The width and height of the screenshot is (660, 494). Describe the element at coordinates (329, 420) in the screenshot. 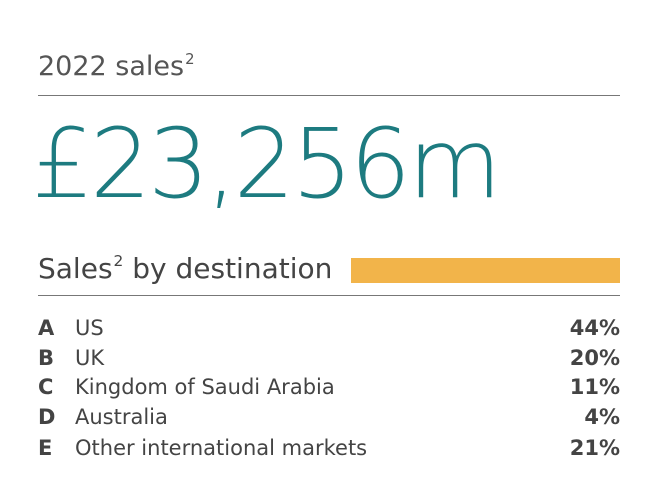

I see `table-row: D Australia 4%` at that location.